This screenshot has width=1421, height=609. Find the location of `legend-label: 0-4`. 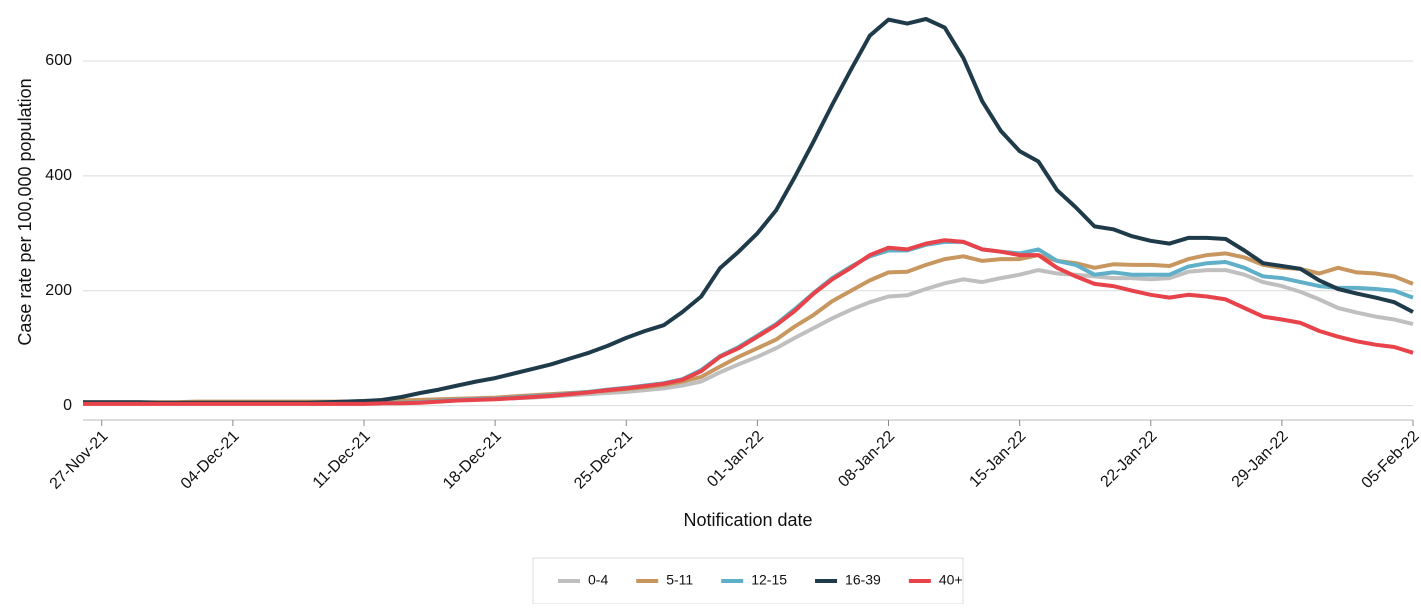

legend-label: 0-4 is located at coordinates (598, 580).